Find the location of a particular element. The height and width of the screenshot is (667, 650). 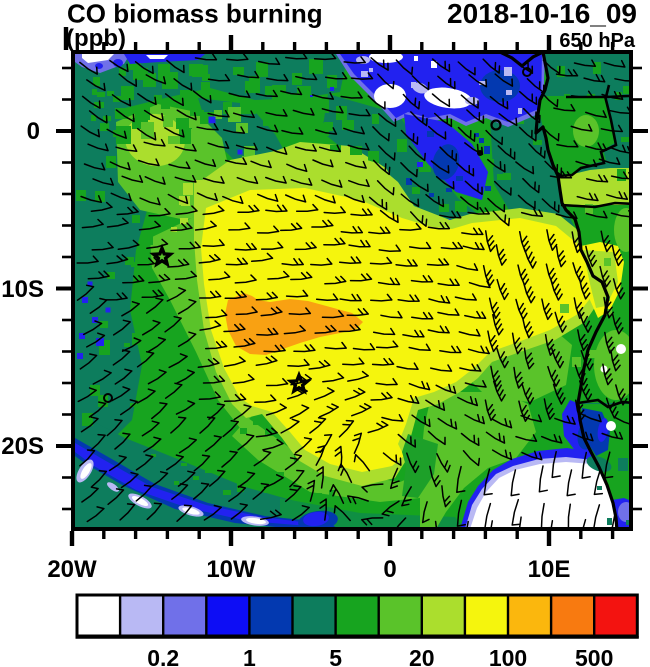

svg-text: 2018-10-16_09 is located at coordinates (542, 14).